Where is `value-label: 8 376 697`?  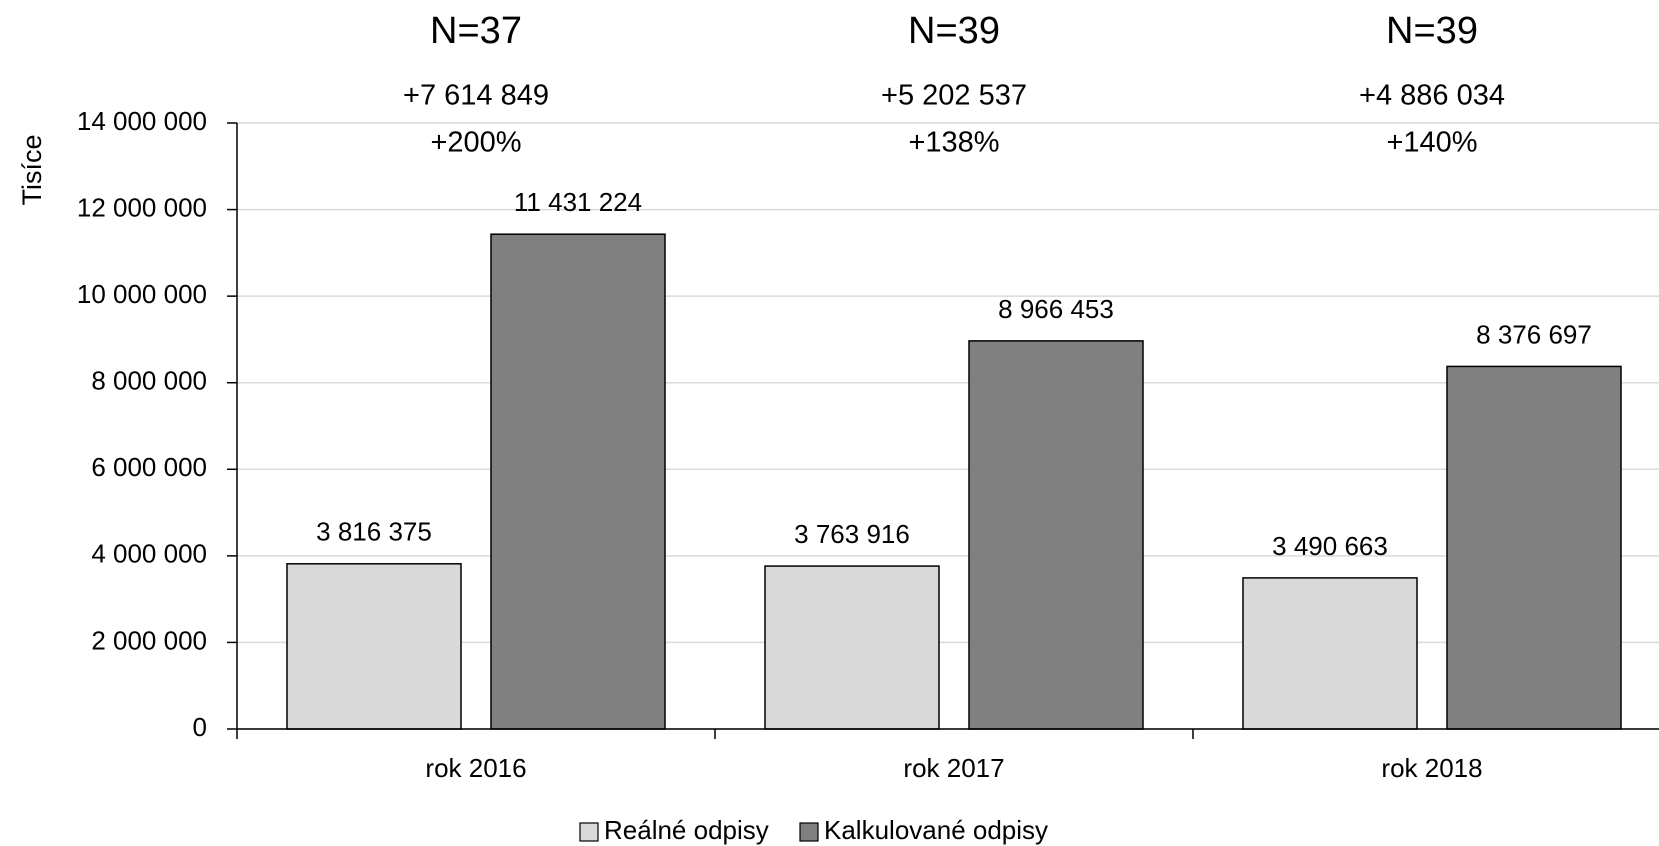 value-label: 8 376 697 is located at coordinates (1534, 334).